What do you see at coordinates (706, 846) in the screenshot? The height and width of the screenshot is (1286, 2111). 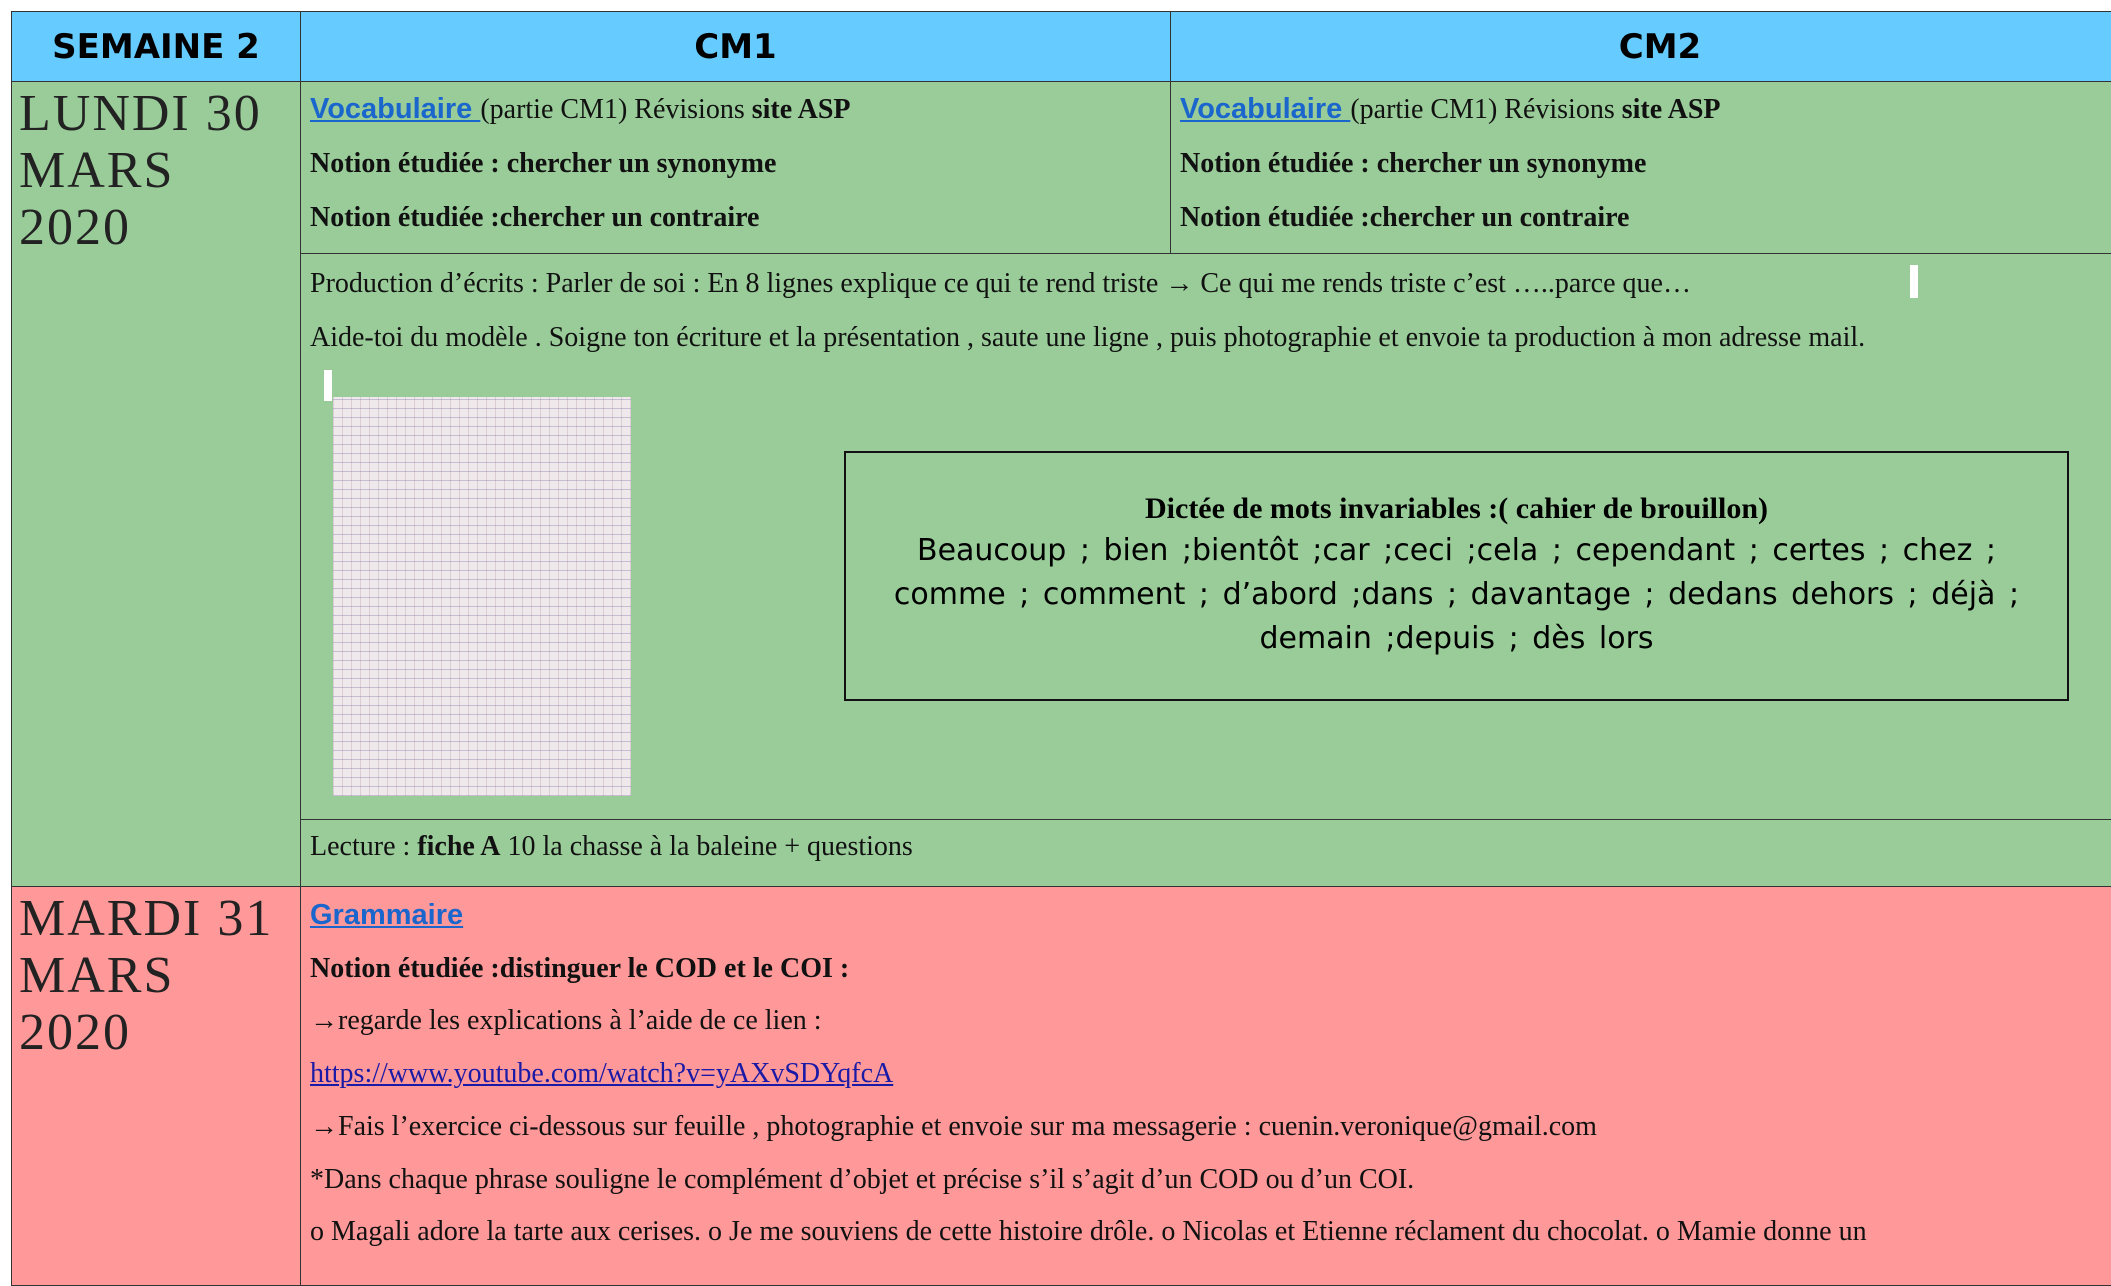 I see `text: 10 la chasse à la baleine + questions` at bounding box center [706, 846].